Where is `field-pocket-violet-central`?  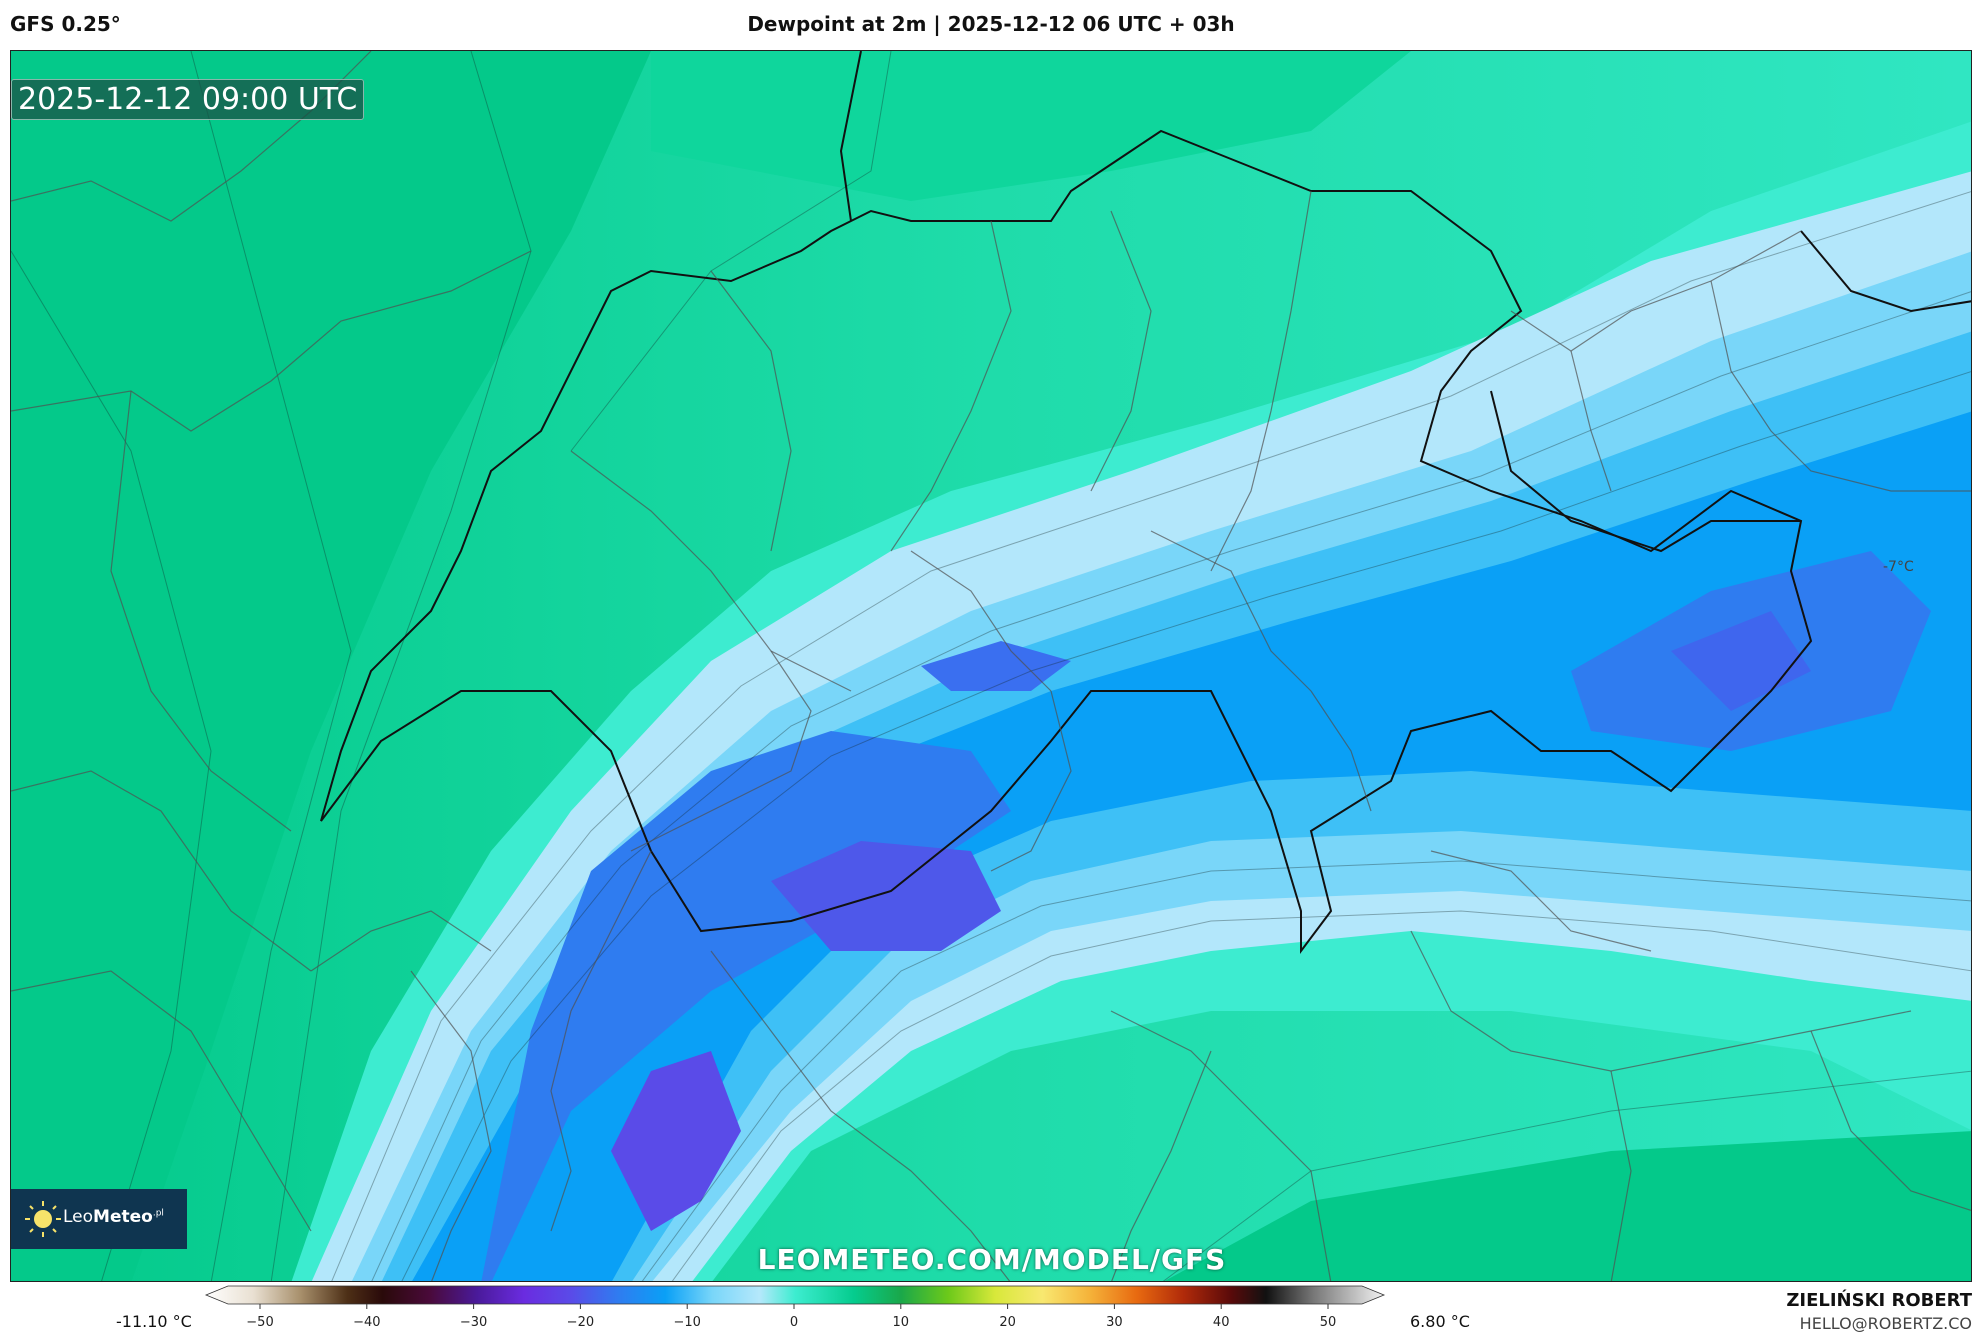 field-pocket-violet-central is located at coordinates (886, 896).